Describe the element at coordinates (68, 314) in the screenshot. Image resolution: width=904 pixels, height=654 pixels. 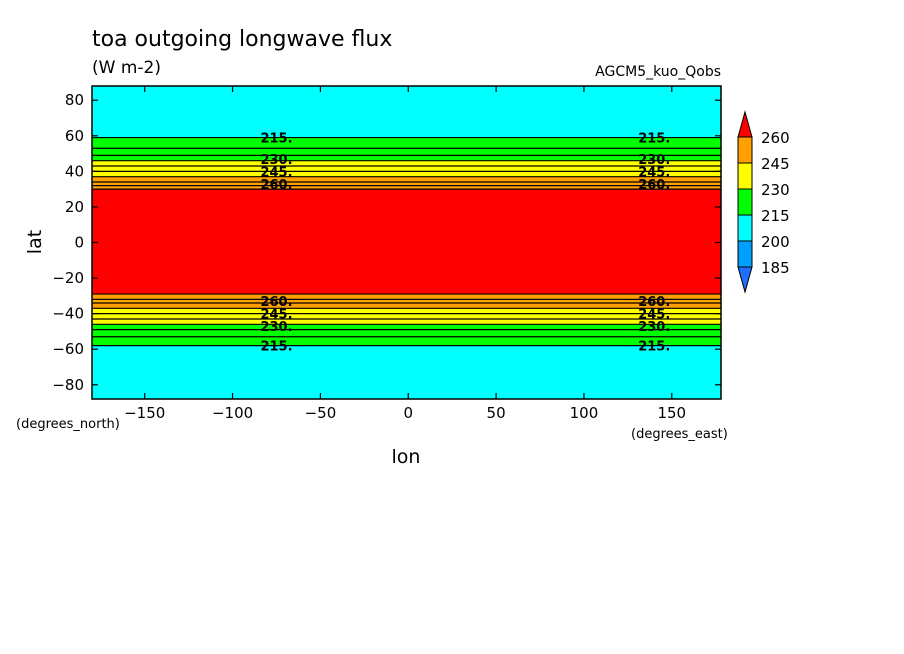
I see `y-tick-label: −40` at that location.